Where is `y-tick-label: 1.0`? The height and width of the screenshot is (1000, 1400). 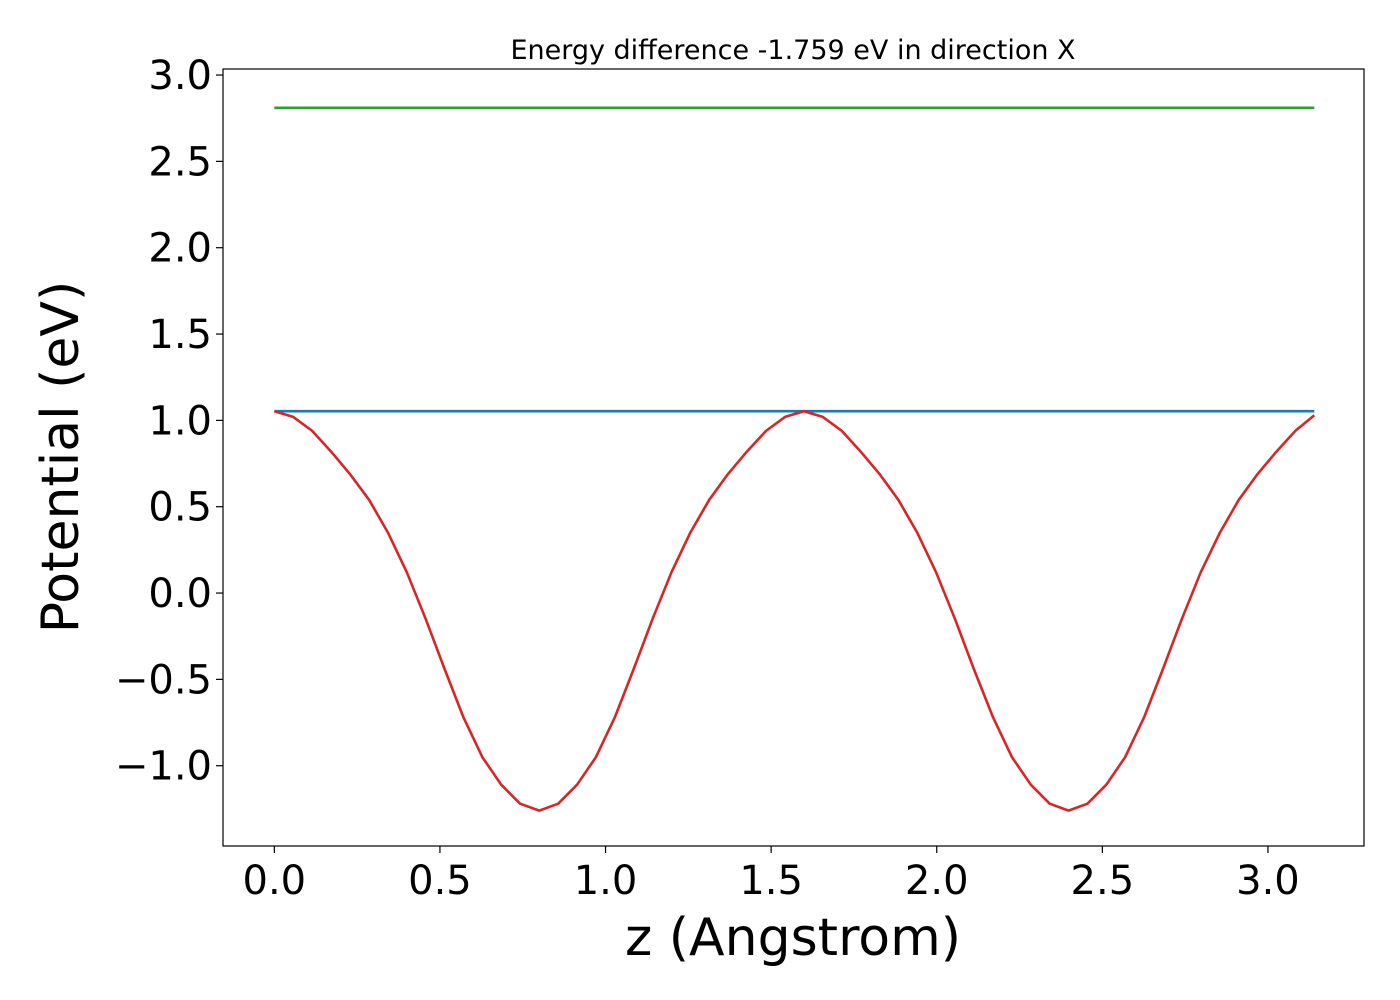
y-tick-label: 1.0 is located at coordinates (180, 421).